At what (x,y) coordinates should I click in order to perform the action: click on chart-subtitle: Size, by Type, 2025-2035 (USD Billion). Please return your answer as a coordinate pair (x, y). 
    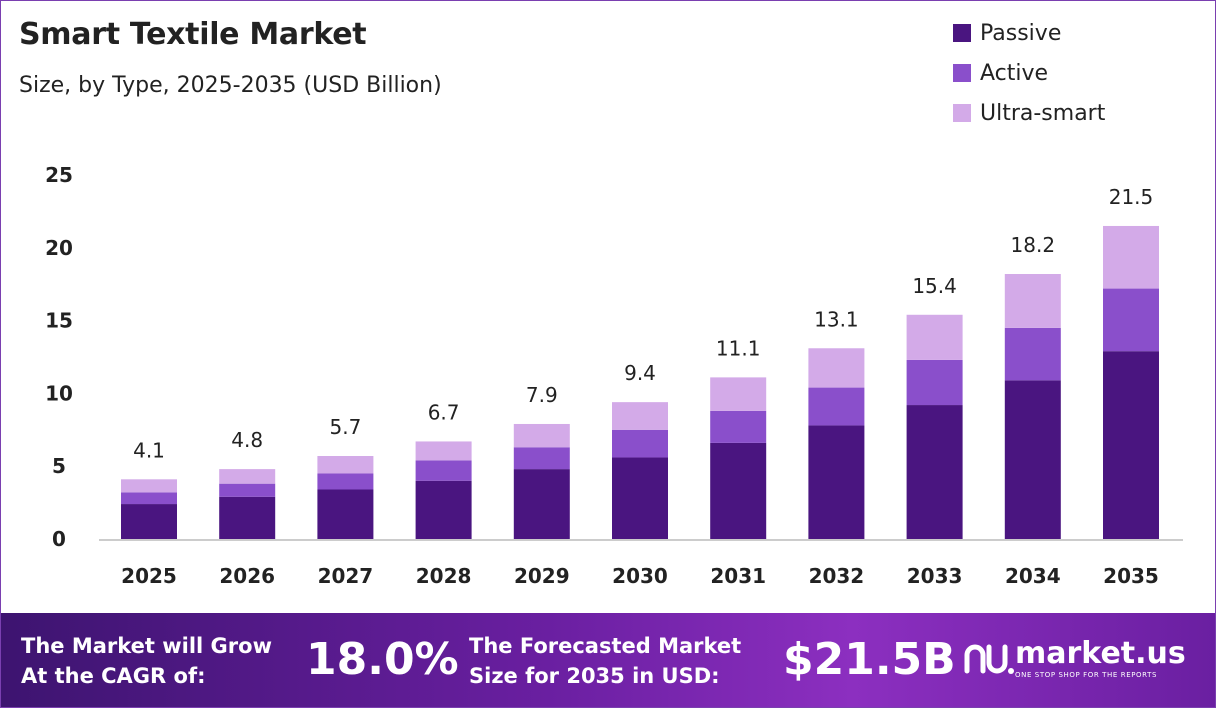
    Looking at the image, I should click on (230, 85).